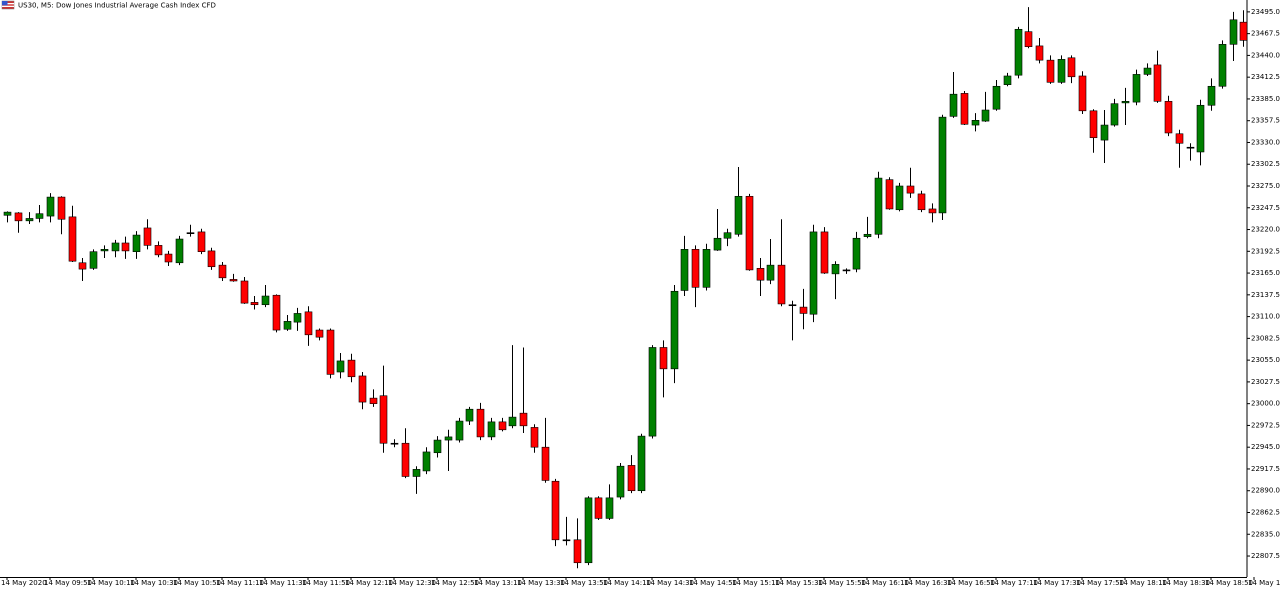  Describe the element at coordinates (283, 583) in the screenshot. I see `x-tick-label: 14 May 11:30` at that location.